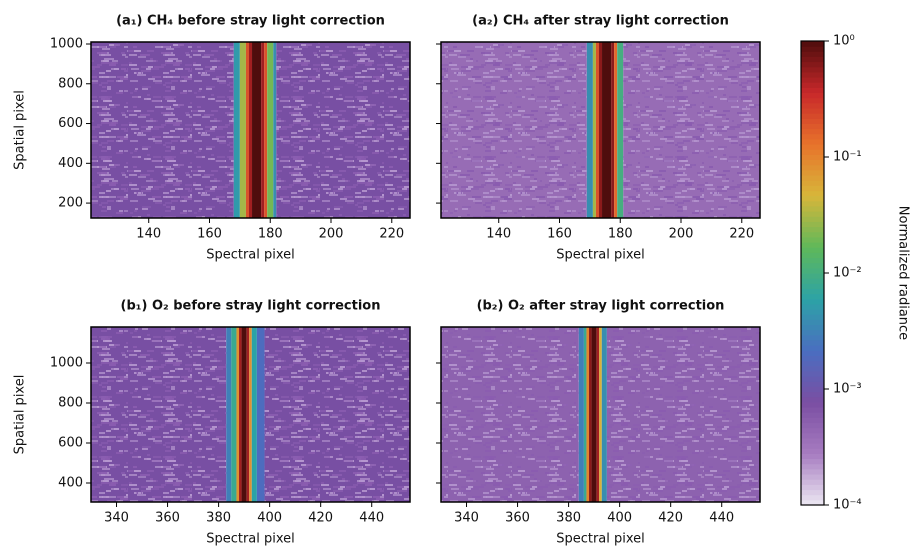  Describe the element at coordinates (498, 234) in the screenshot. I see `x-tick-label: 140` at that location.